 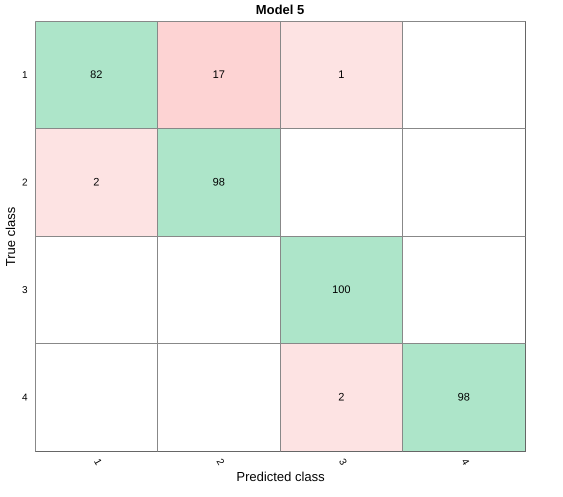 What do you see at coordinates (341, 290) in the screenshot?
I see `data-label: 100` at bounding box center [341, 290].